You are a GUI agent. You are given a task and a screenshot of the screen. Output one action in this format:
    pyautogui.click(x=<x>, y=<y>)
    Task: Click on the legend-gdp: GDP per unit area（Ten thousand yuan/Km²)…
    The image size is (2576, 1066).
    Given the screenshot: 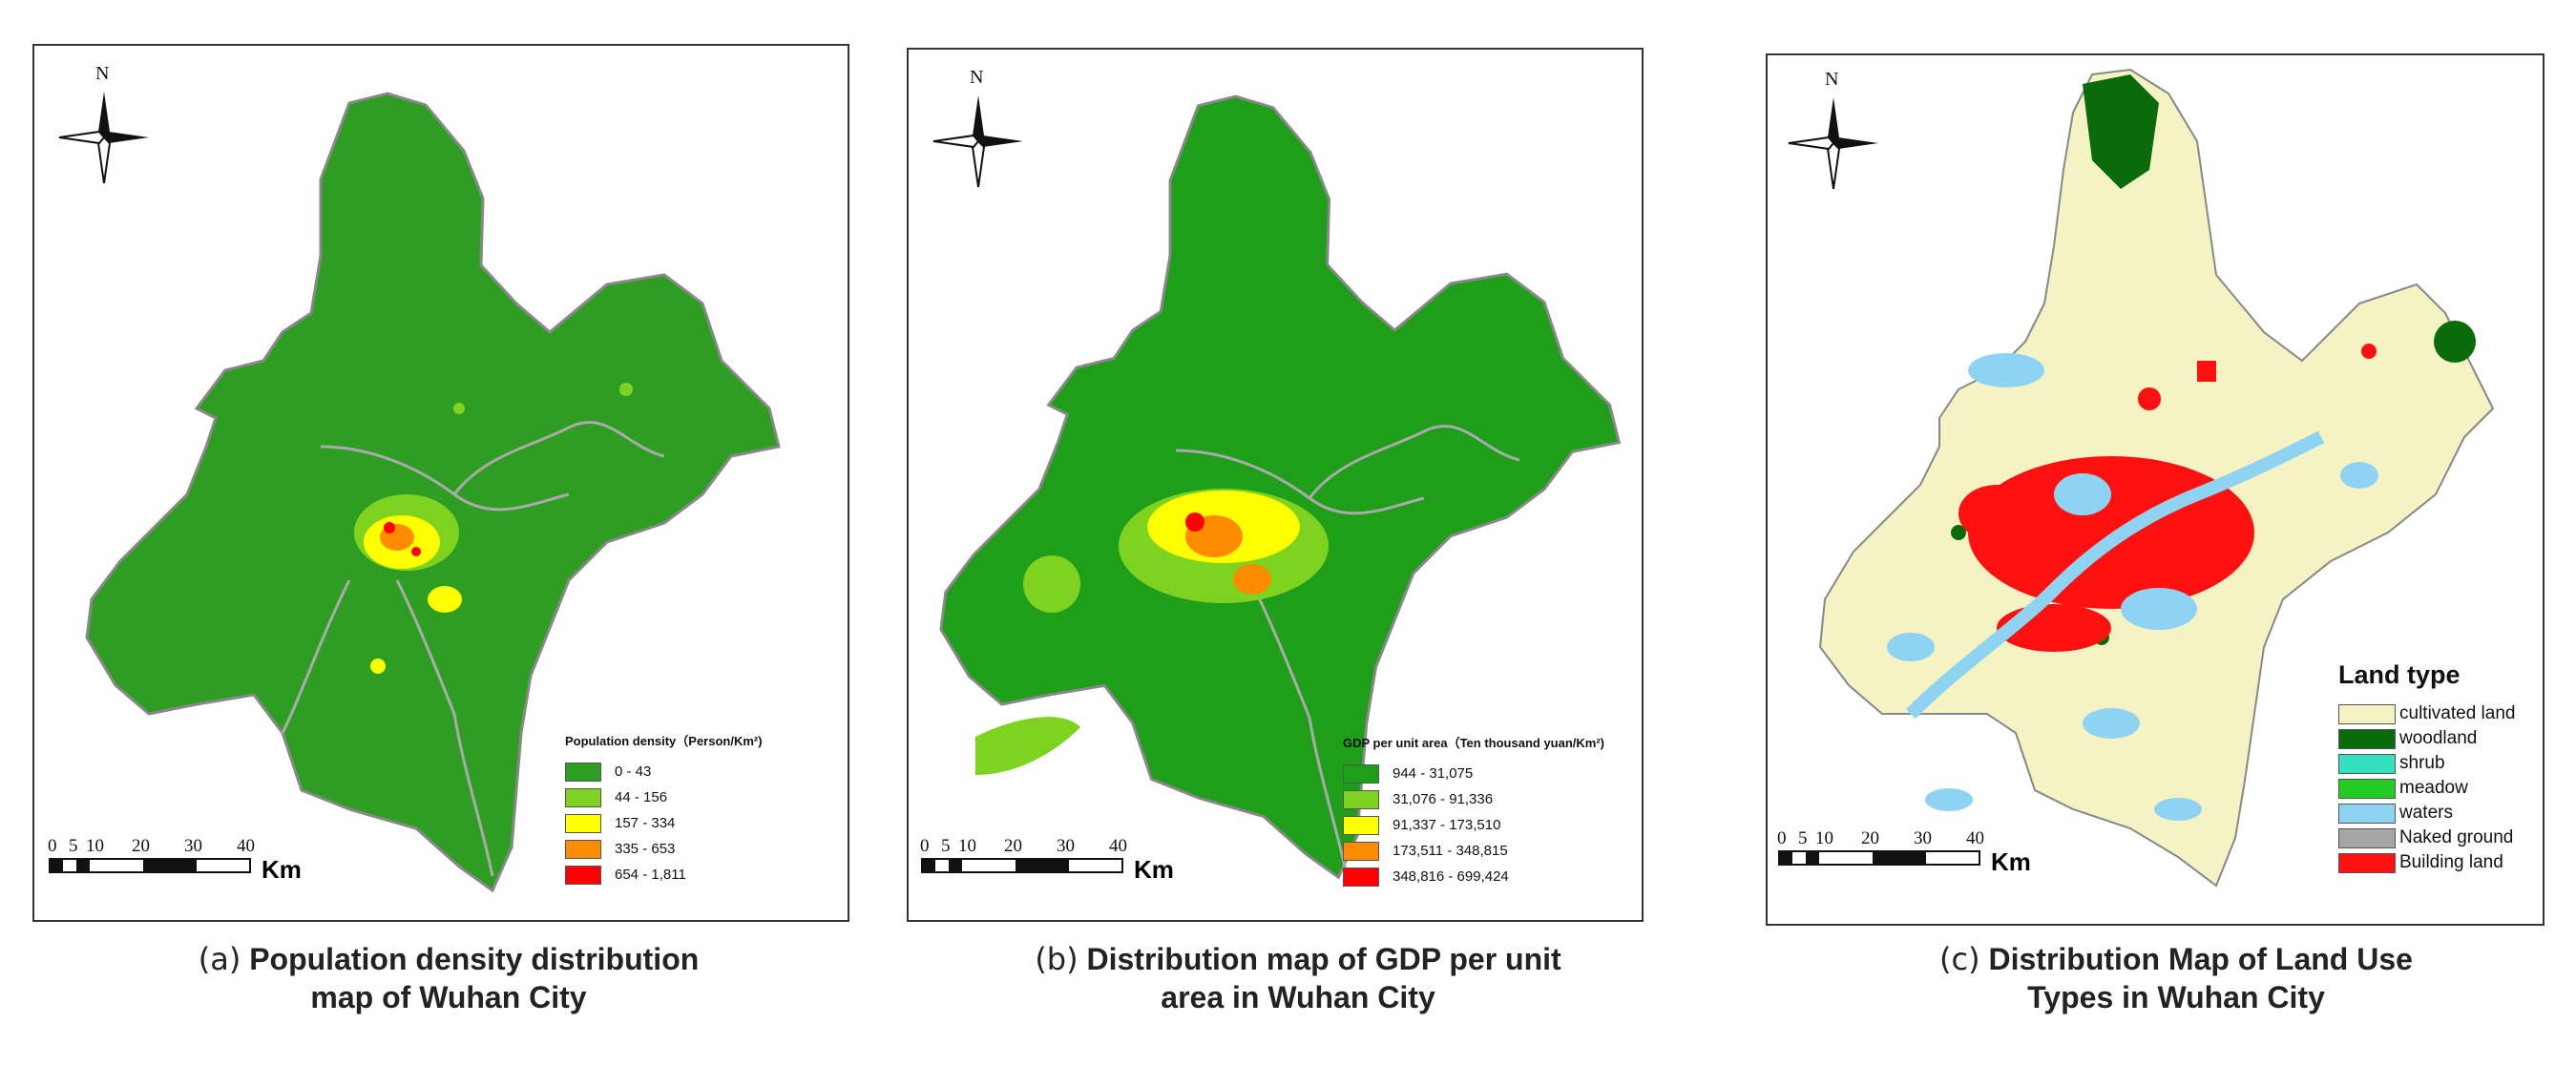 What is the action you would take?
    pyautogui.click(x=1473, y=811)
    